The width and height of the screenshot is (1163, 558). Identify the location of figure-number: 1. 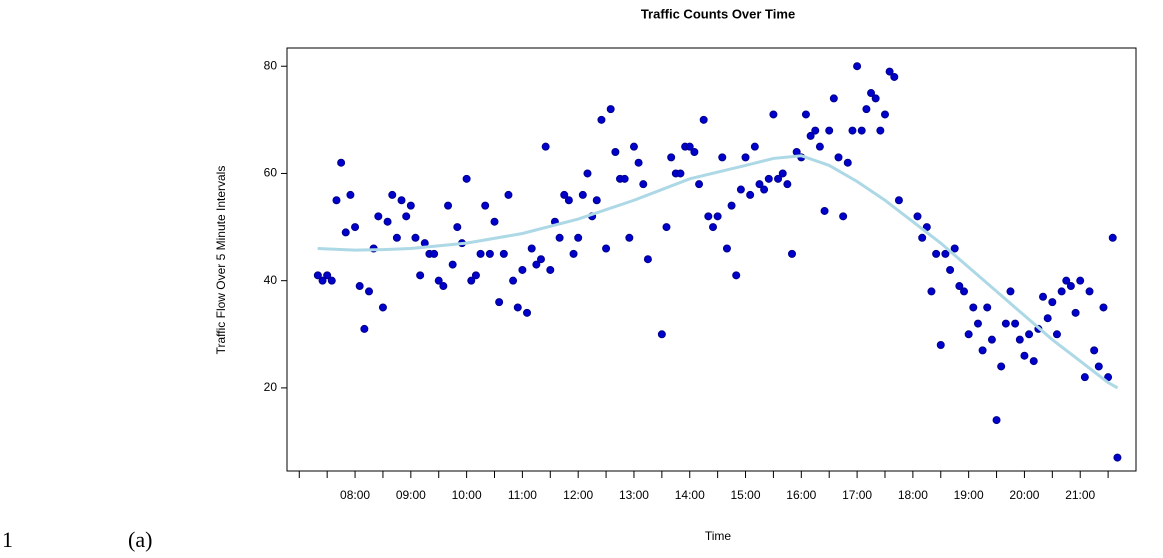
(7, 539).